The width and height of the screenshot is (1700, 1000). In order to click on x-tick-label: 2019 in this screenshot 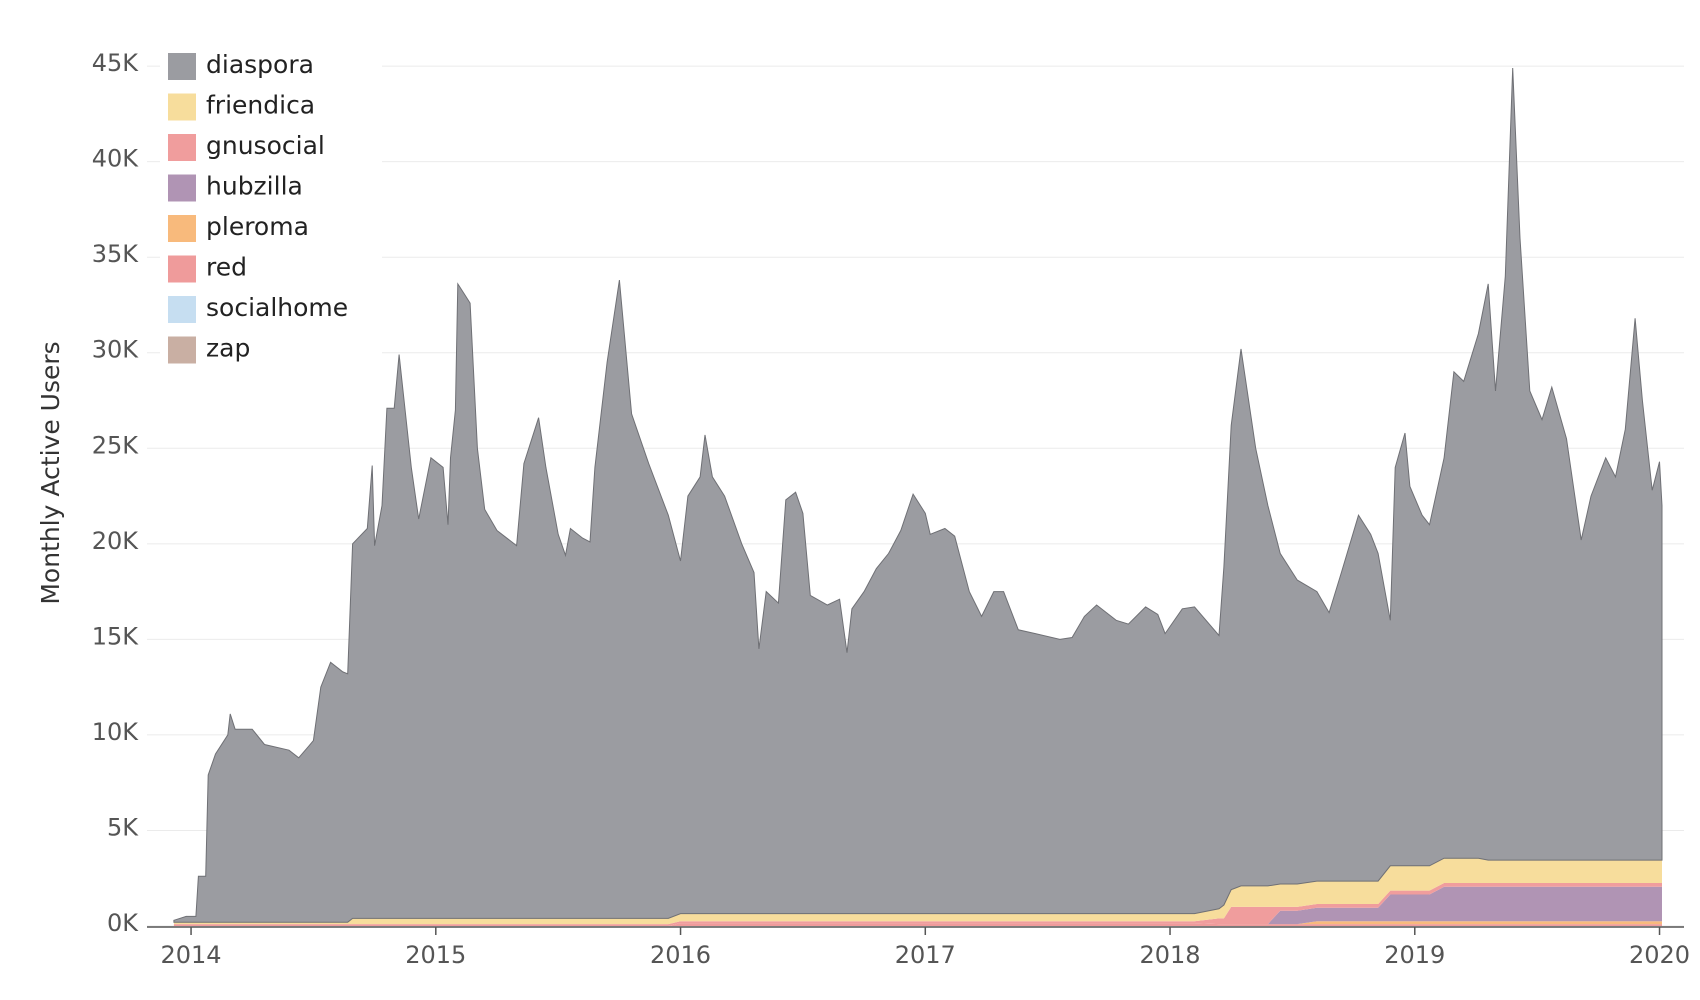, I will do `click(1414, 955)`.